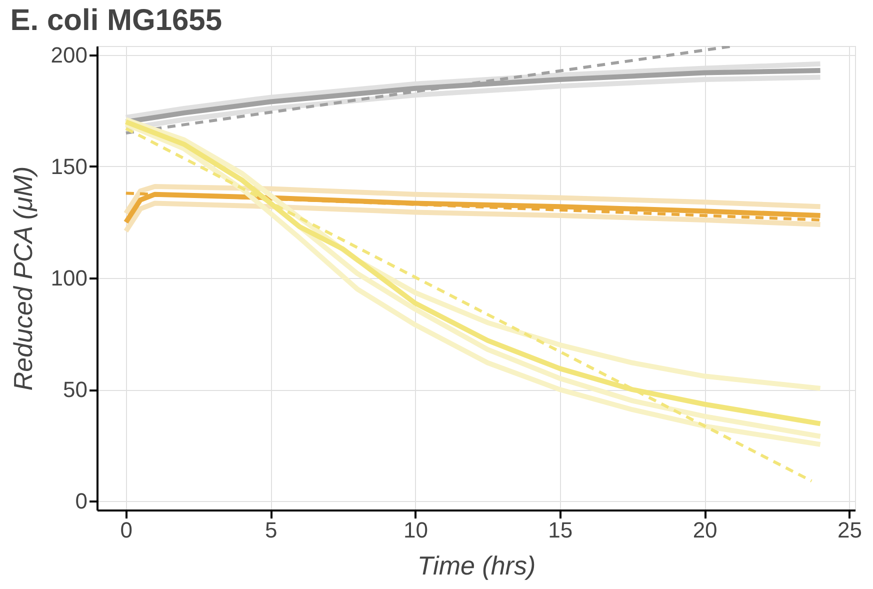 The image size is (873, 589). What do you see at coordinates (849, 530) in the screenshot?
I see `x-tick-label: 25` at bounding box center [849, 530].